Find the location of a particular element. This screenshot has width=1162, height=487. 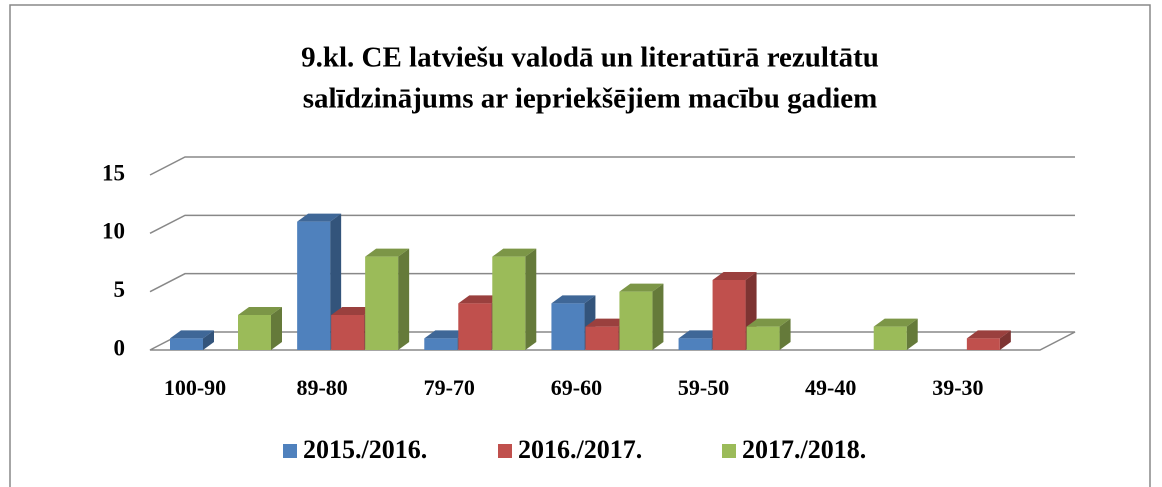

x-tick-label: 69-60 is located at coordinates (576, 387).